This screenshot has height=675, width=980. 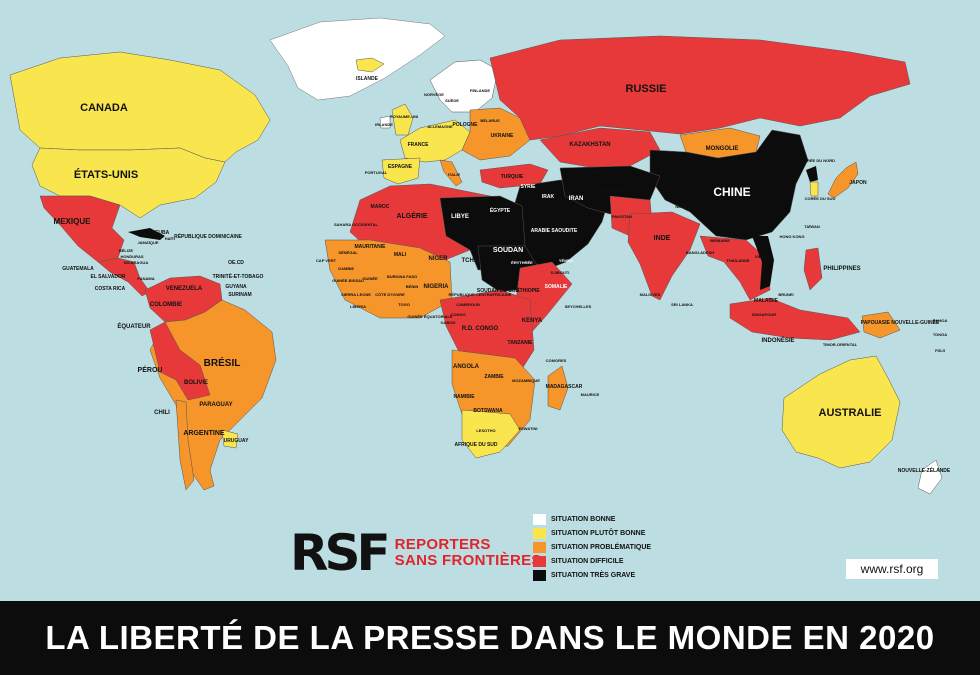 I want to click on legend-label: SITUATION PLUTÔT BONNE, so click(x=598, y=533).